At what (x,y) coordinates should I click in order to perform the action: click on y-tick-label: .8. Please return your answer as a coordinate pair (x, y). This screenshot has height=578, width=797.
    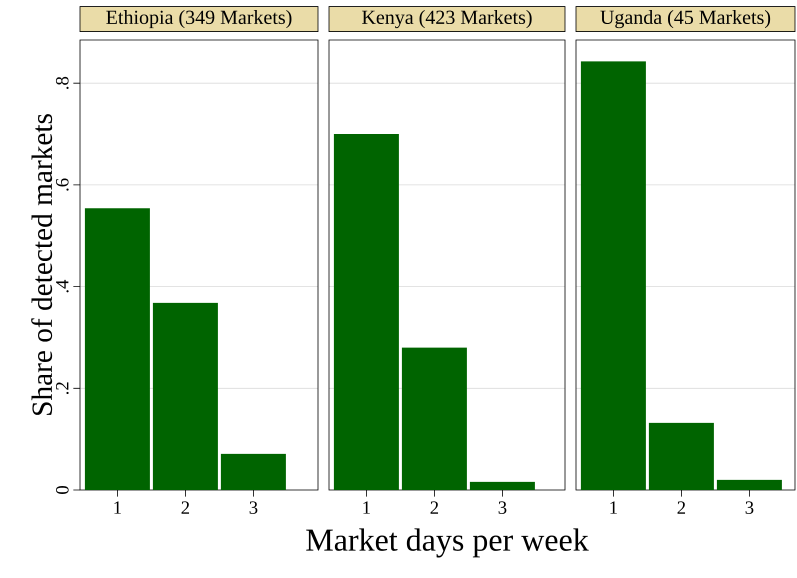
    Looking at the image, I should click on (62, 82).